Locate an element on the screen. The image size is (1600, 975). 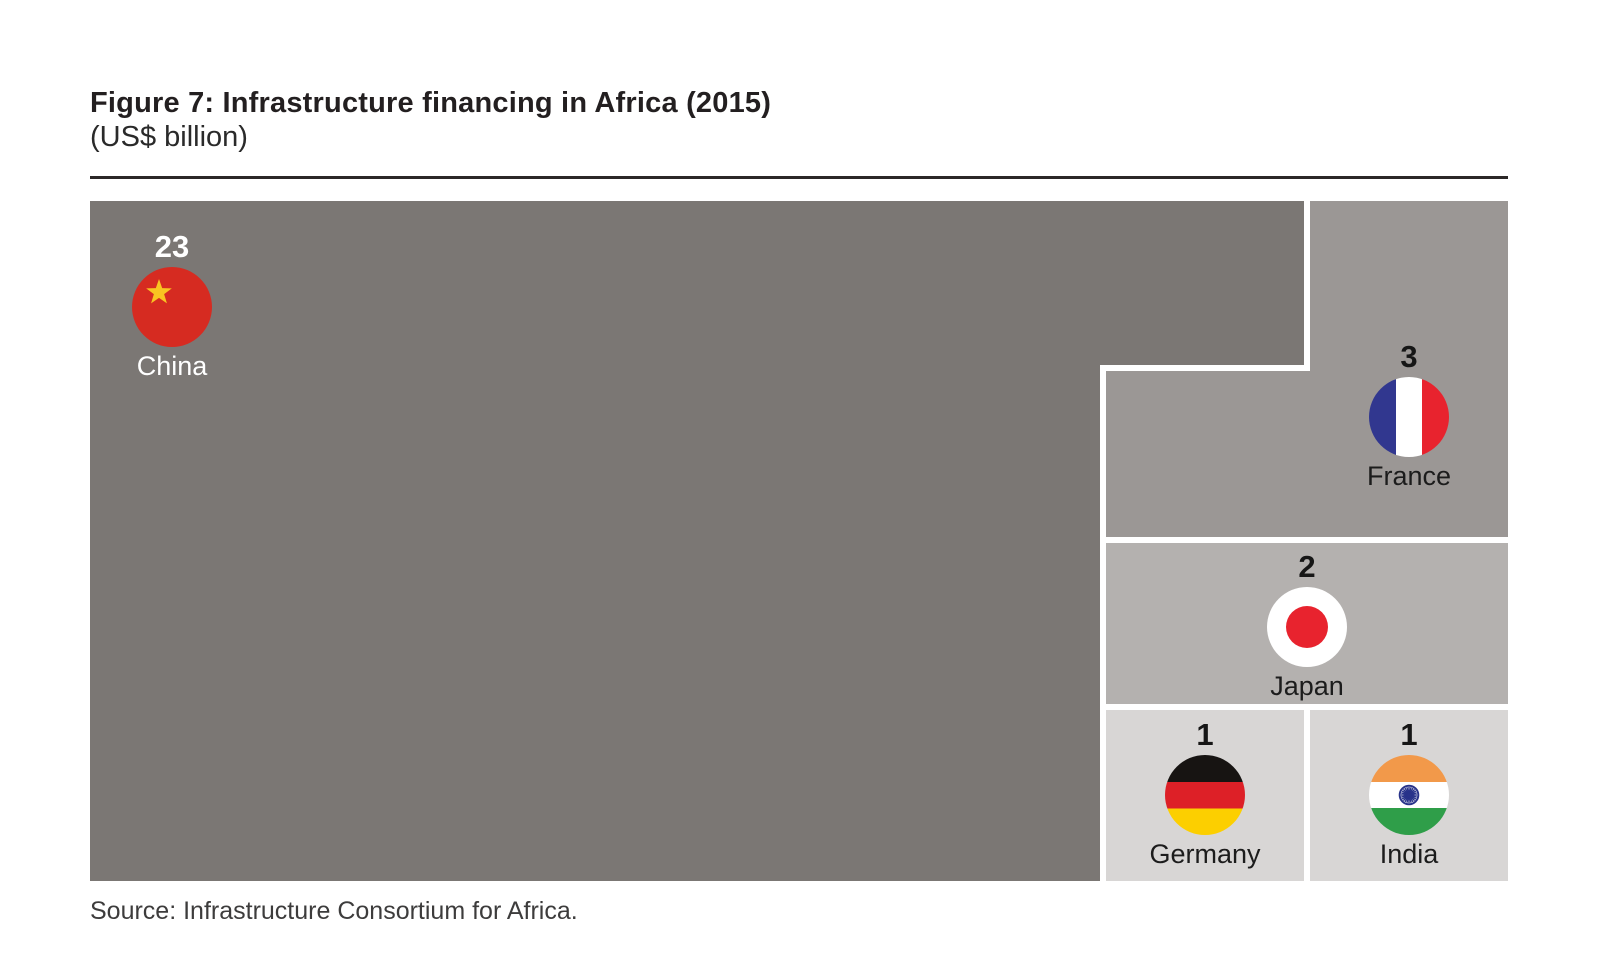
japan-value: 2 is located at coordinates (1307, 566).